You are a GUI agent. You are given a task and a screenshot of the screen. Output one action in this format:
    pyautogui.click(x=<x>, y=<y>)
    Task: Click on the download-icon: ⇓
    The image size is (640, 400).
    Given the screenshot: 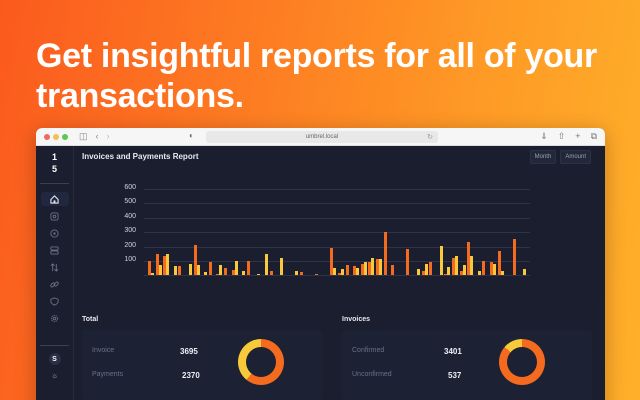 What is the action you would take?
    pyautogui.click(x=544, y=136)
    